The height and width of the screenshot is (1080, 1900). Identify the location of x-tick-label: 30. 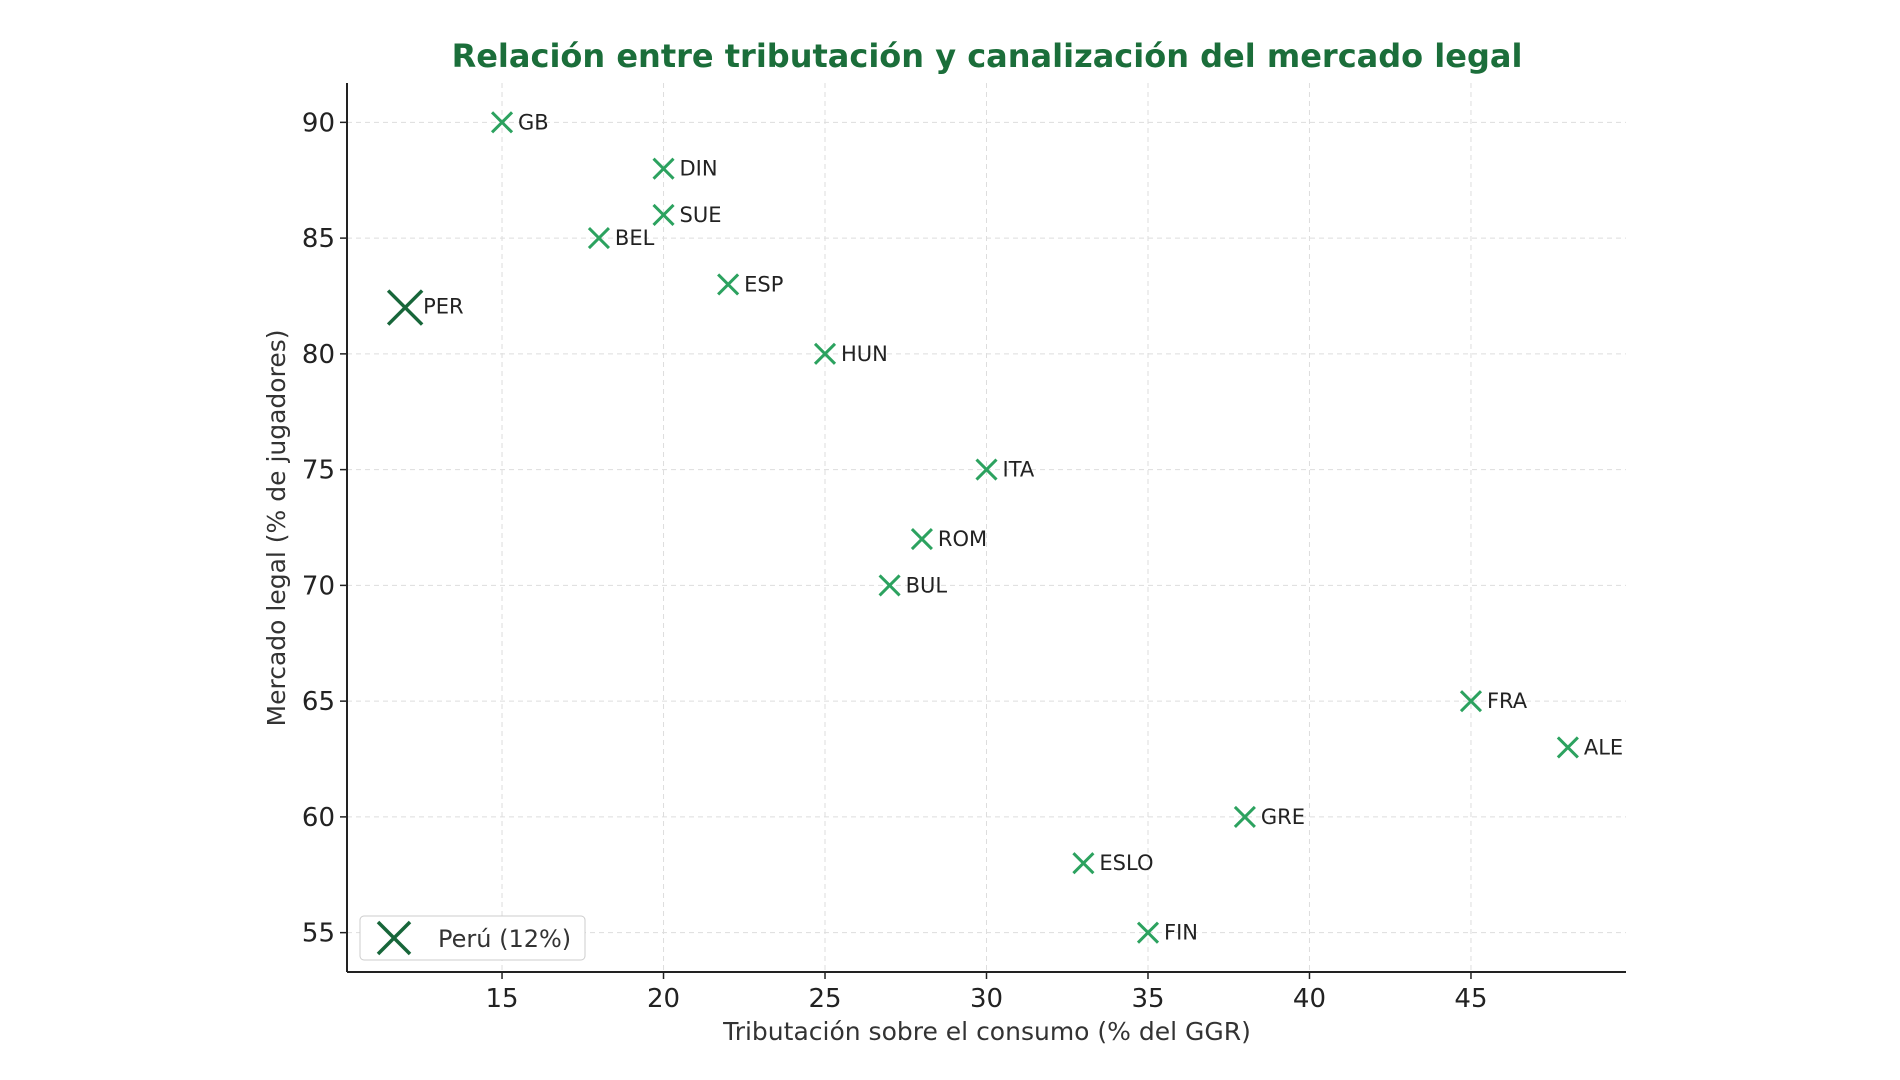
(986, 999).